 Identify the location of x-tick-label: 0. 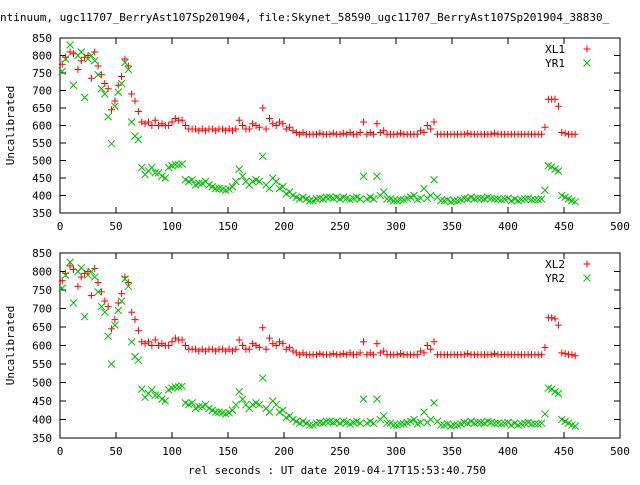
(60, 226).